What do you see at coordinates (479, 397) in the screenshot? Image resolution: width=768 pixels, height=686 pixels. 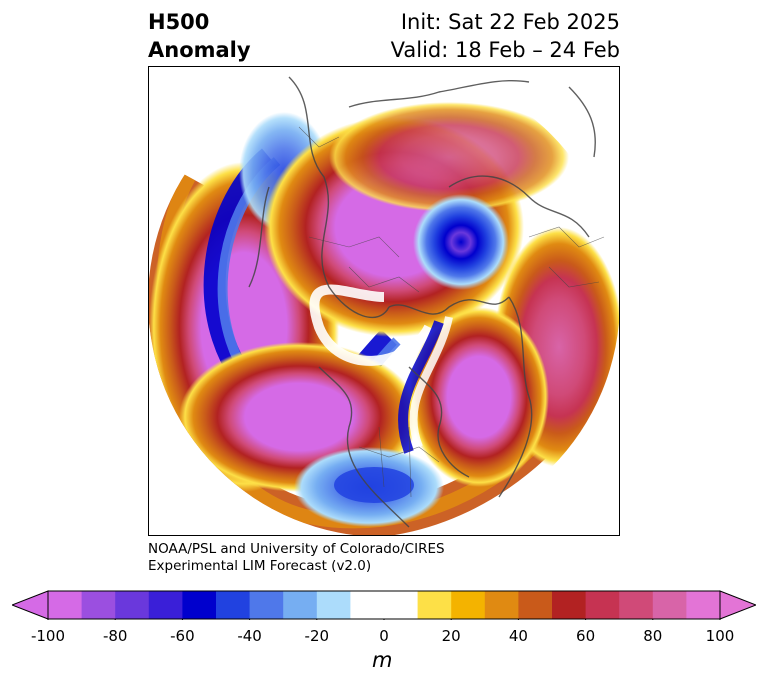 I see `anomaly-central-positive` at bounding box center [479, 397].